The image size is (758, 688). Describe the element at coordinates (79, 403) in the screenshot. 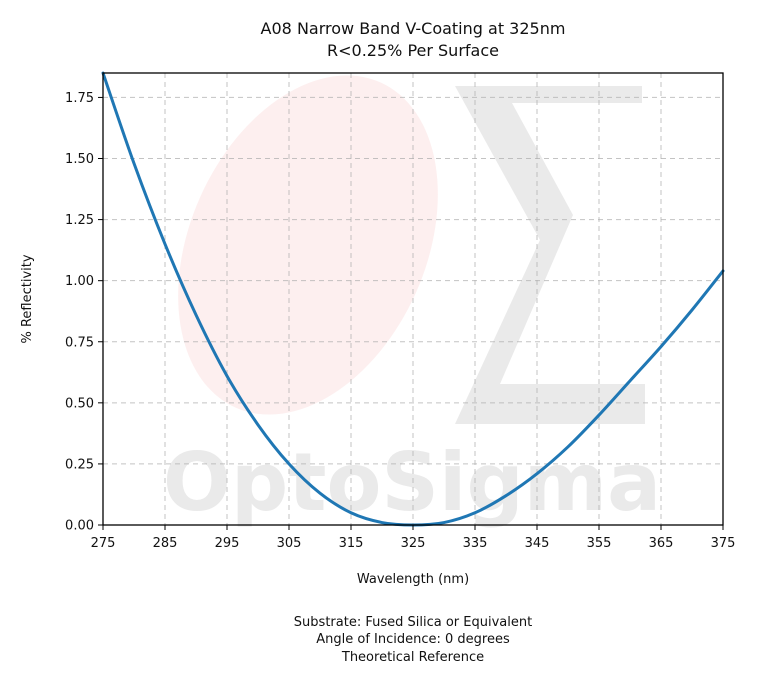

I see `y-tick-label: 0.50` at that location.